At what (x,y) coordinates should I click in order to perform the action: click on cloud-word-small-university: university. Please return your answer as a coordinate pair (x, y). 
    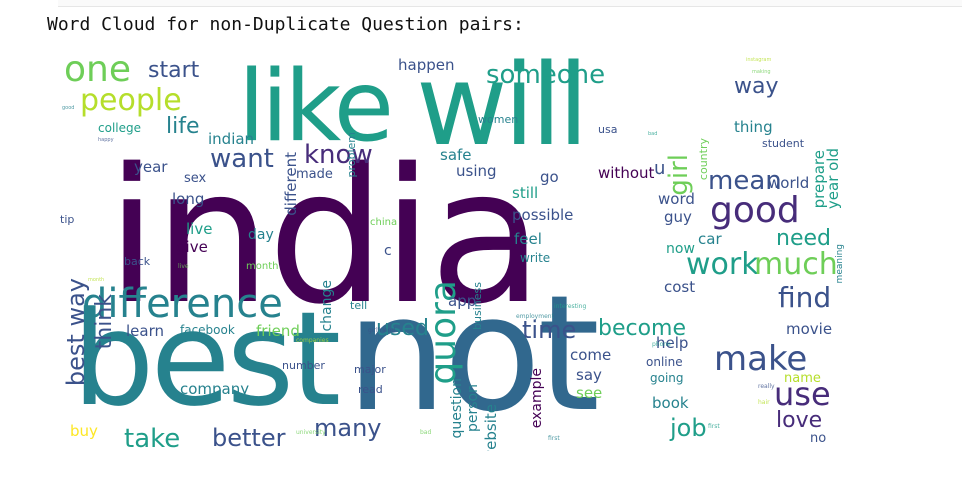
    Looking at the image, I should click on (311, 432).